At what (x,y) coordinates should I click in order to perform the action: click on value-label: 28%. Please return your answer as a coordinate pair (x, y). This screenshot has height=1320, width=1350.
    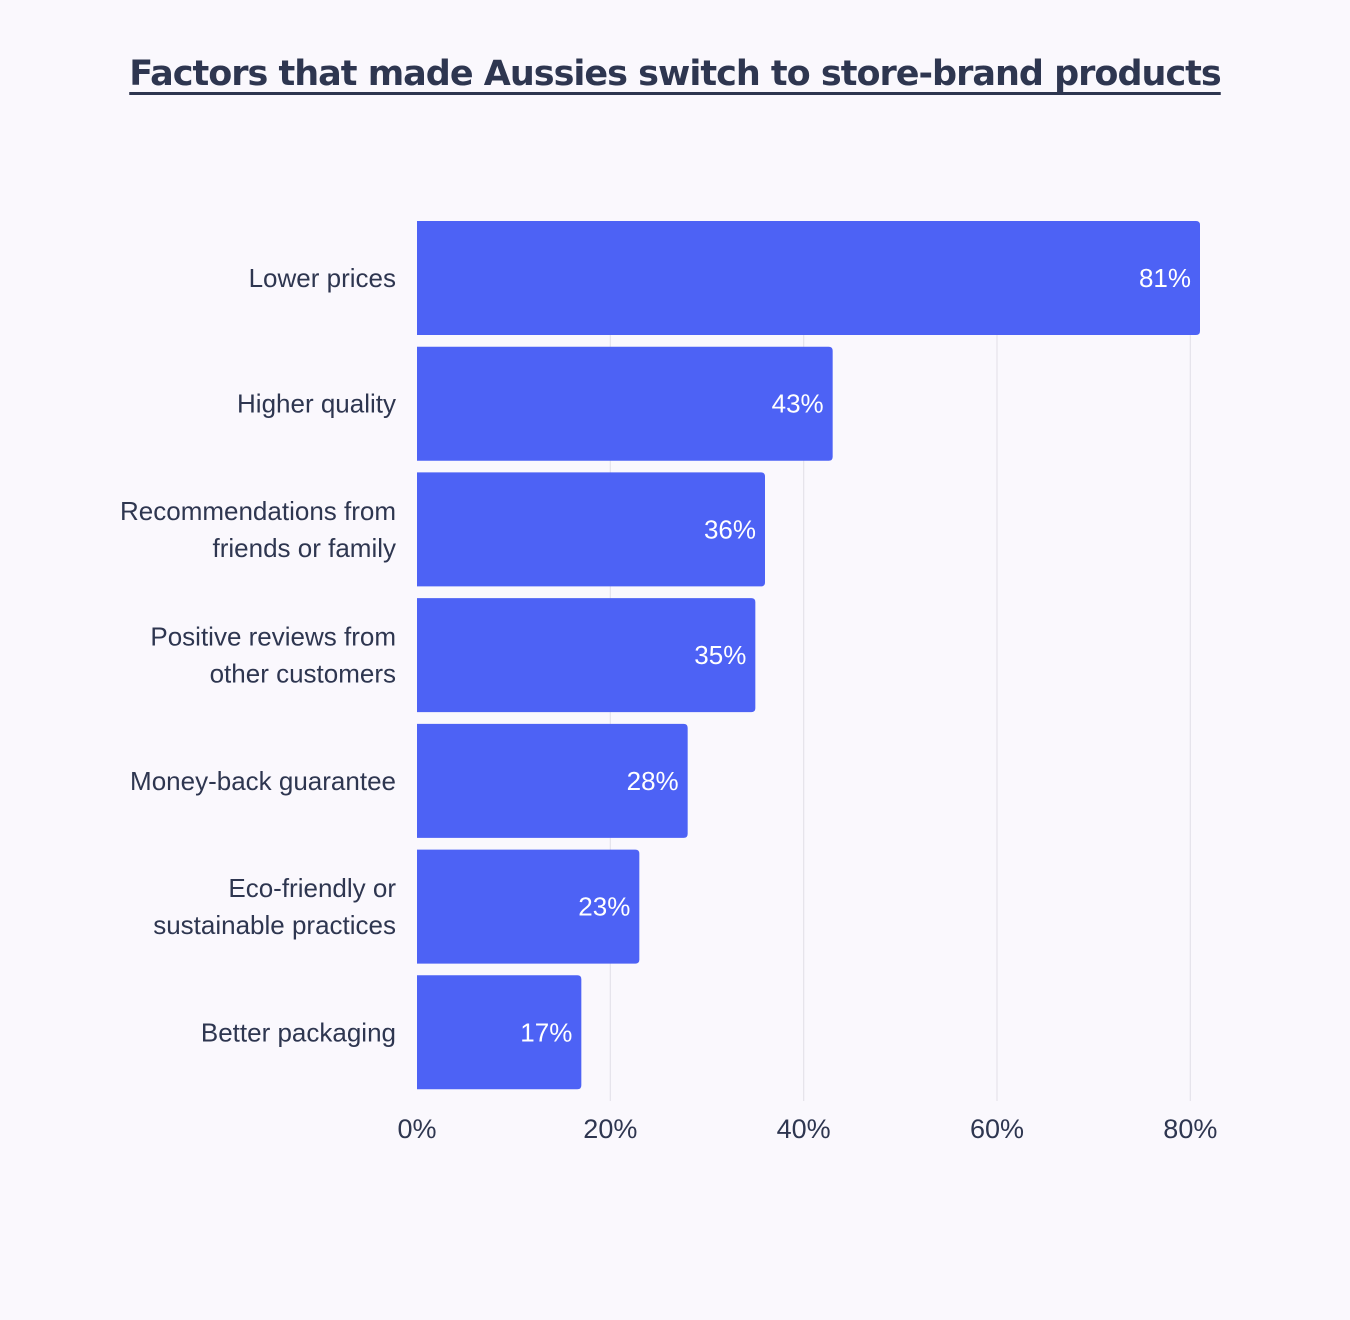
    Looking at the image, I should click on (653, 781).